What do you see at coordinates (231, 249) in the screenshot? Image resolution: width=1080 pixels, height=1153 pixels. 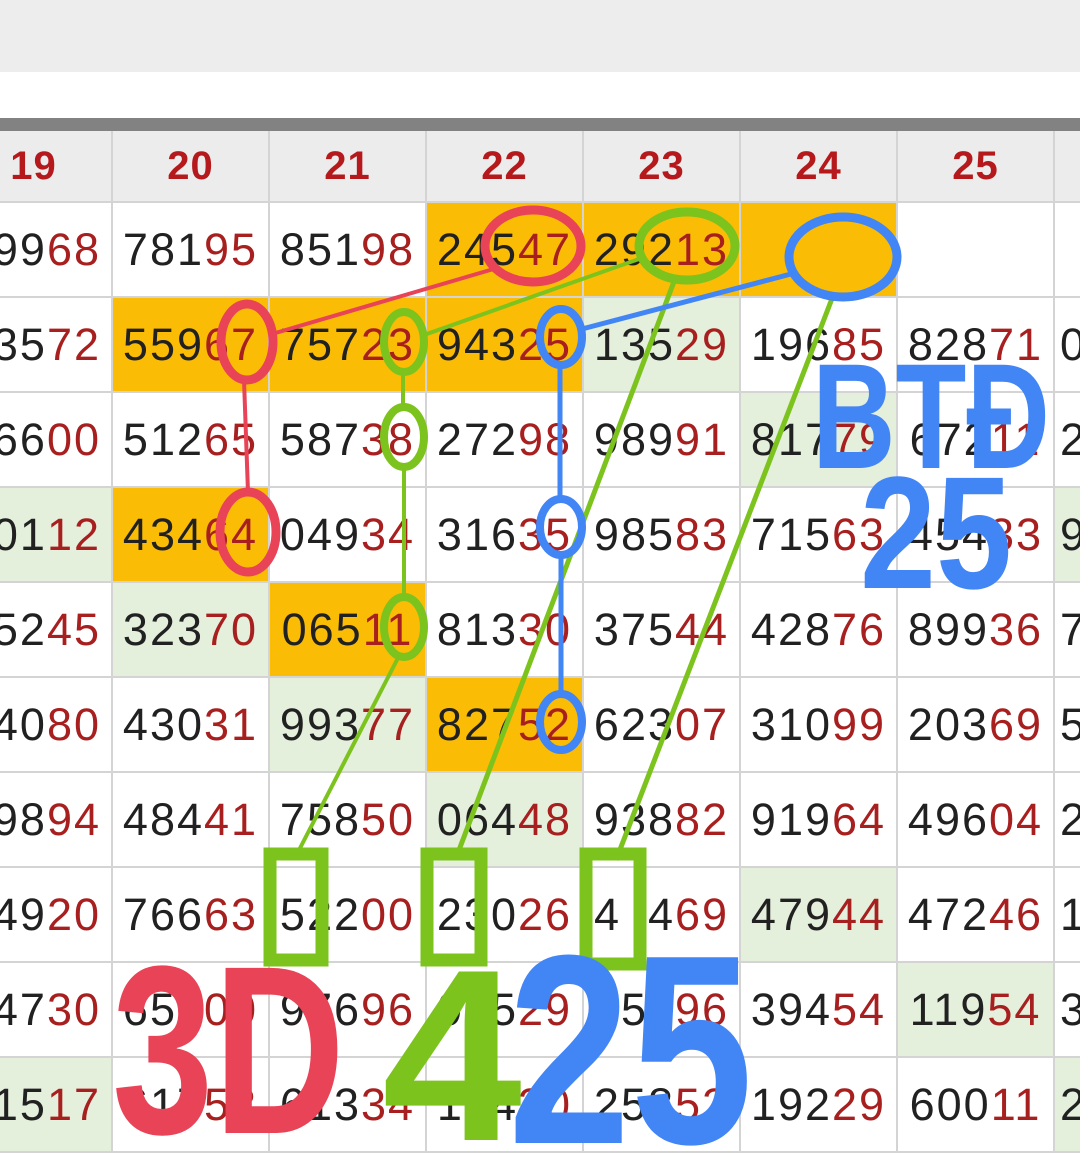 I see `digits-red: 95` at bounding box center [231, 249].